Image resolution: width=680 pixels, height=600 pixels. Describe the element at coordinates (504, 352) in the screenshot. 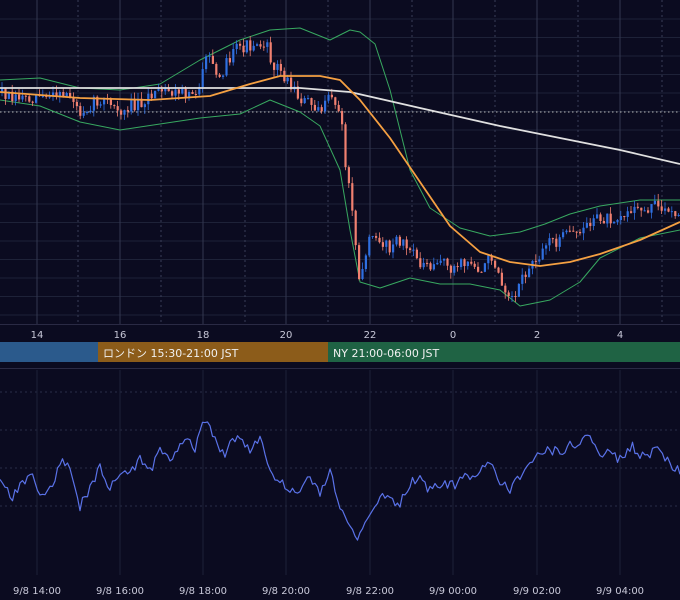

I see `session-ny-bar` at that location.